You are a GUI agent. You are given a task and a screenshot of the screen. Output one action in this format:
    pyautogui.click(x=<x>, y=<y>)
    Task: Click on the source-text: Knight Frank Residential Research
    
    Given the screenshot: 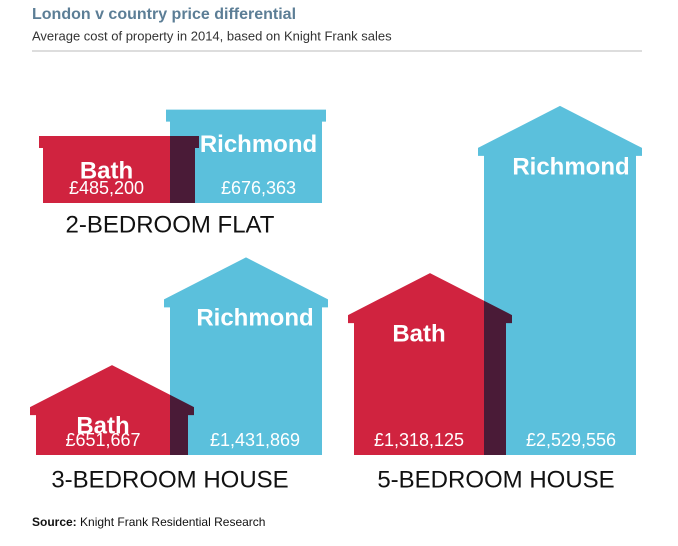 What is the action you would take?
    pyautogui.click(x=172, y=522)
    